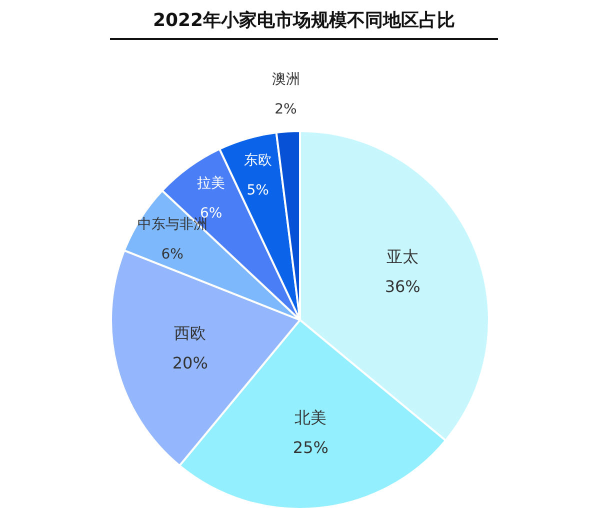 Image resolution: width=600 pixels, height=510 pixels. What do you see at coordinates (310, 418) in the screenshot?
I see `slice-label: 北美` at bounding box center [310, 418].